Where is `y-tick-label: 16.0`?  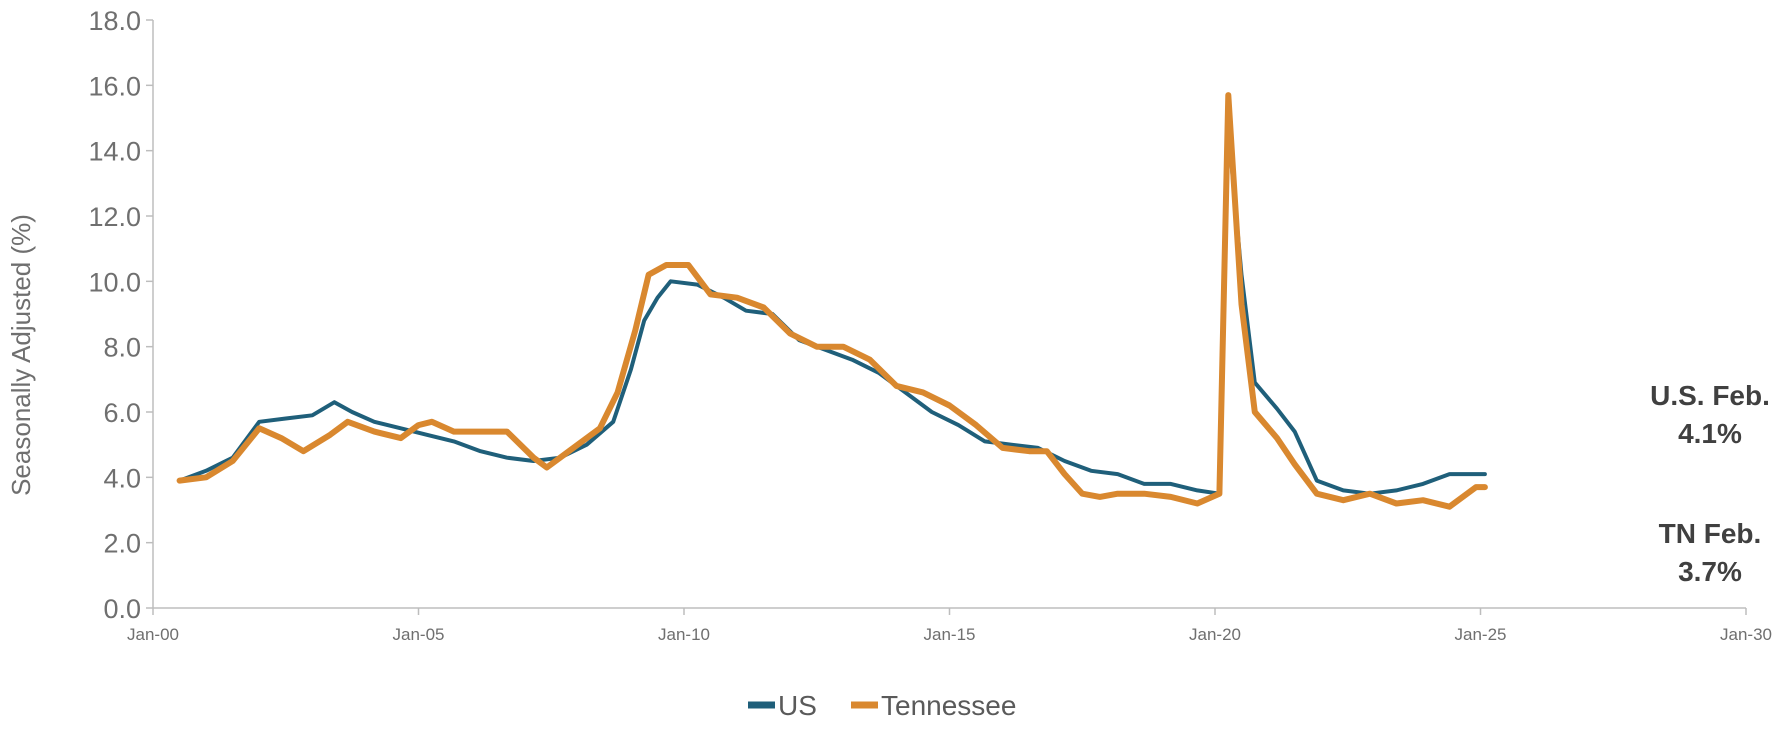
y-tick-label: 16.0 is located at coordinates (114, 86).